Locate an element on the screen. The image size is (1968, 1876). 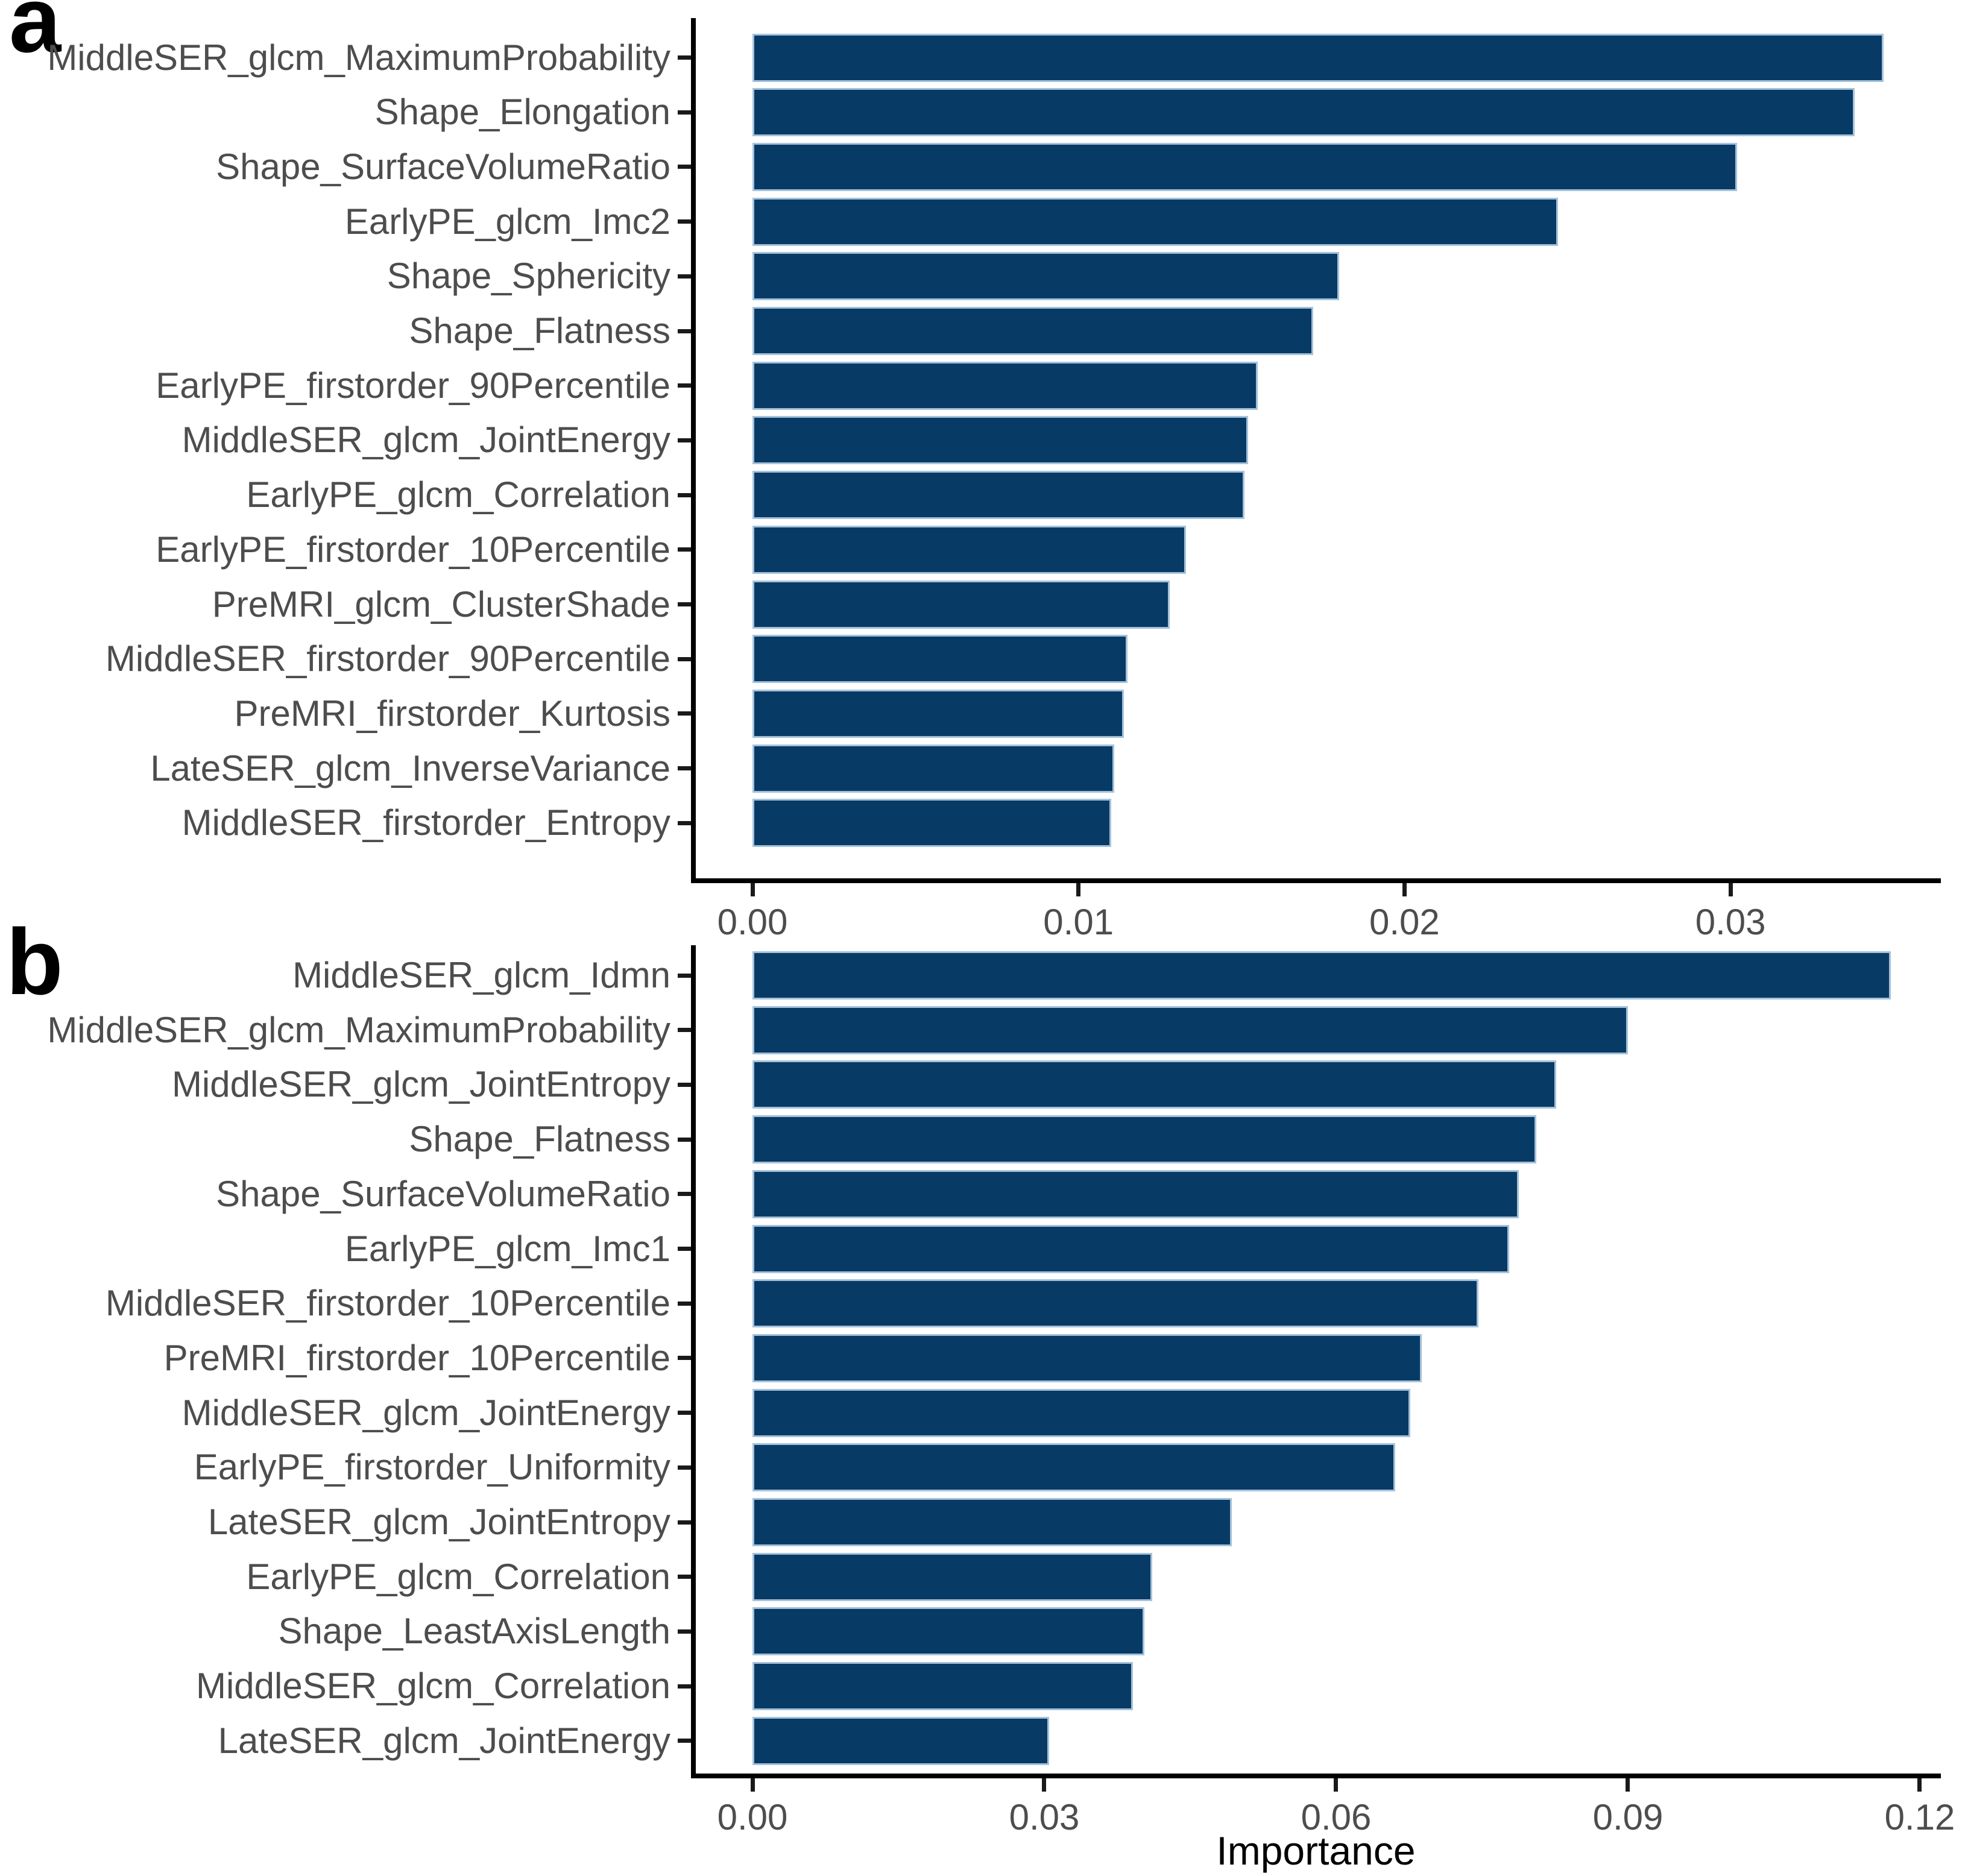
x-axis-title: Importance is located at coordinates (1316, 1851).